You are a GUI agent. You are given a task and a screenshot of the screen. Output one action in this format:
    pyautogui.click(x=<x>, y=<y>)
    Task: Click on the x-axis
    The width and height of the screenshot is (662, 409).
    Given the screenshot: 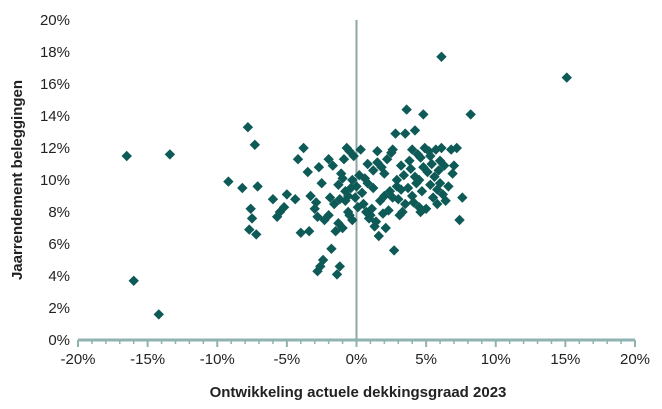 What is the action you would take?
    pyautogui.click(x=356, y=342)
    